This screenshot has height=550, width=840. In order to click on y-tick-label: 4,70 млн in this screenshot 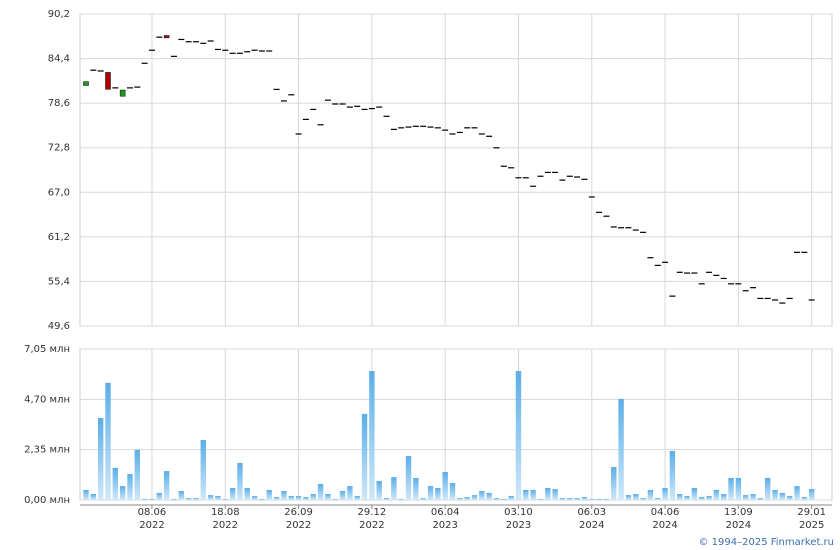, I will do `click(47, 399)`.